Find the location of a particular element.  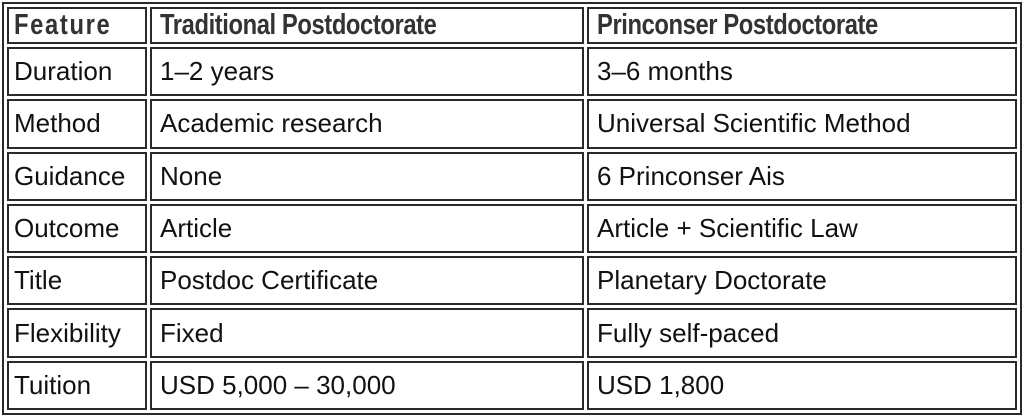

princonser-cell: Fully self-paced is located at coordinates (802, 333).